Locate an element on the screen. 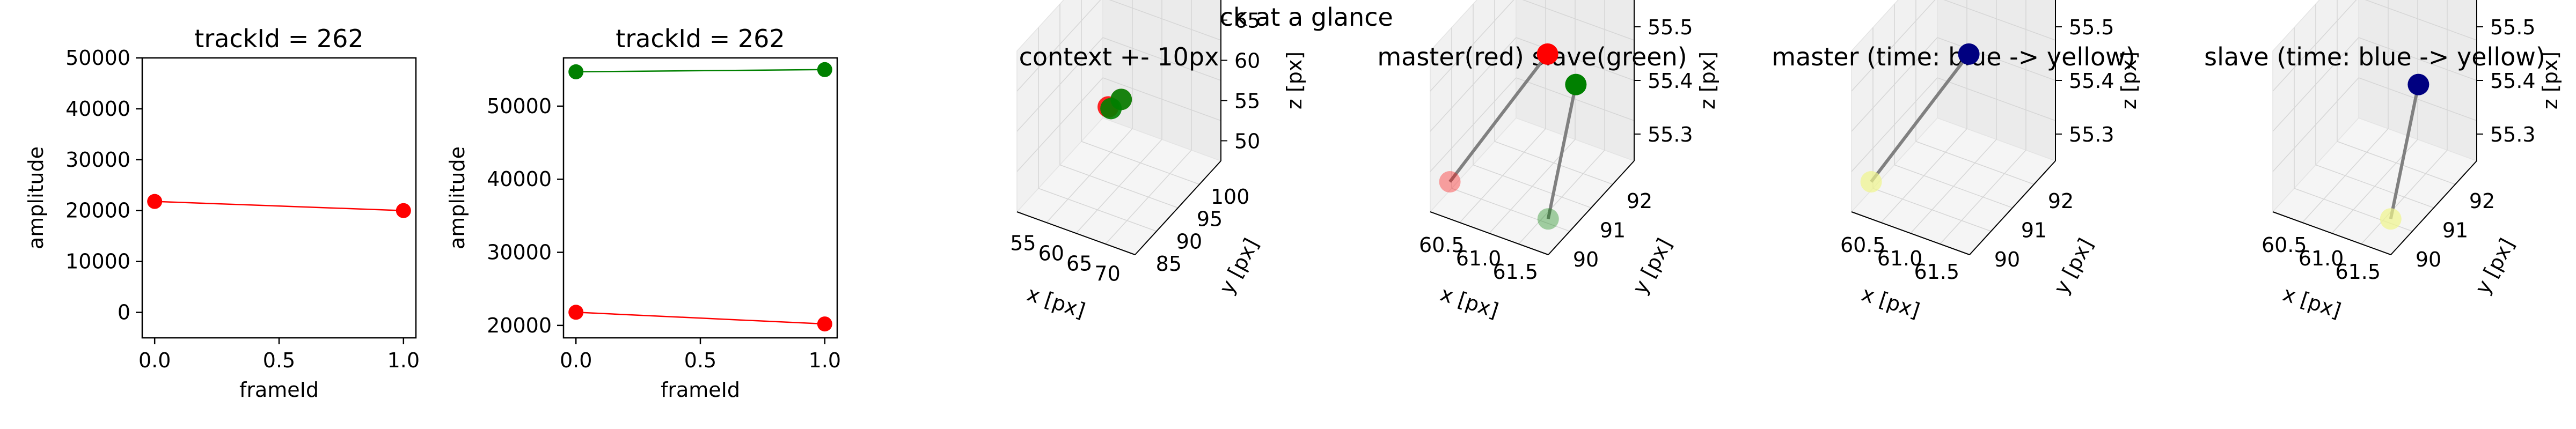 The height and width of the screenshot is (429, 2576). z-tick-label: 60 is located at coordinates (1247, 61).